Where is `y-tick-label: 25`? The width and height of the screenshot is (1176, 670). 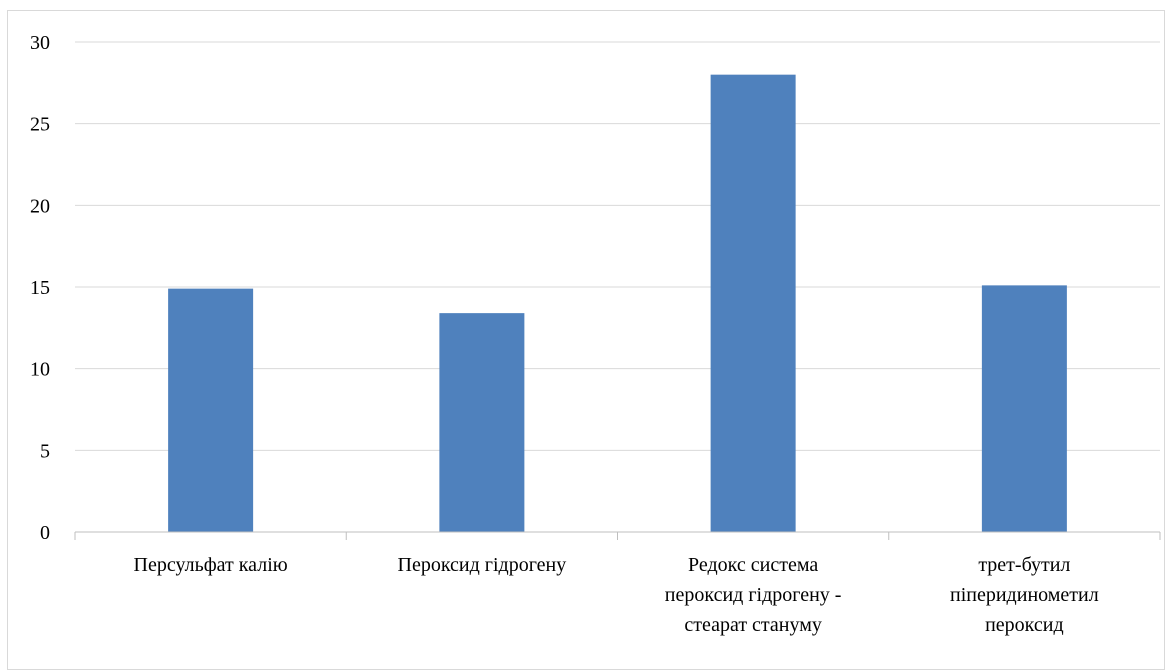 y-tick-label: 25 is located at coordinates (40, 125).